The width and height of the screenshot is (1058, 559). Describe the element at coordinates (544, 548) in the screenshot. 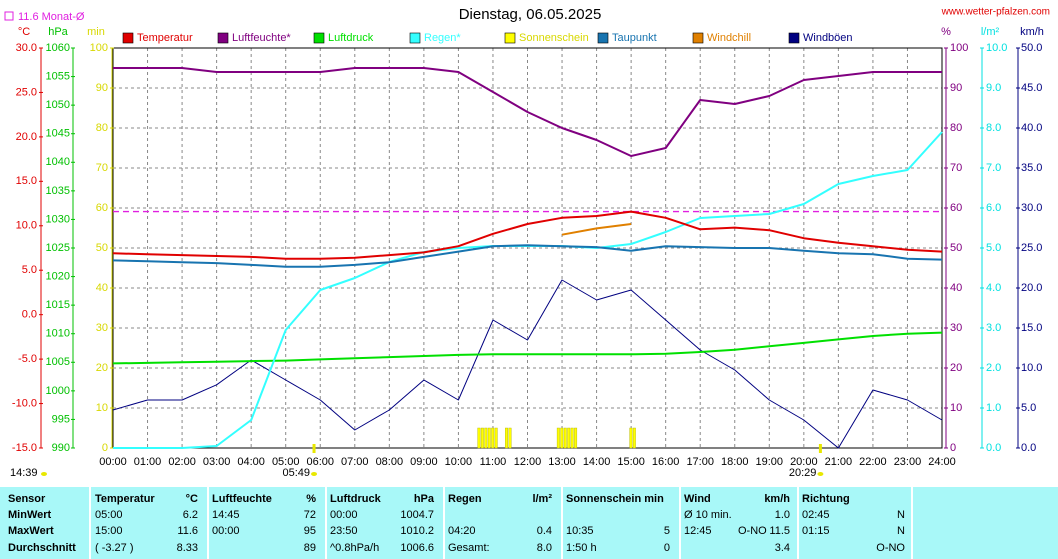

I see `table-cell: 8.0` at that location.